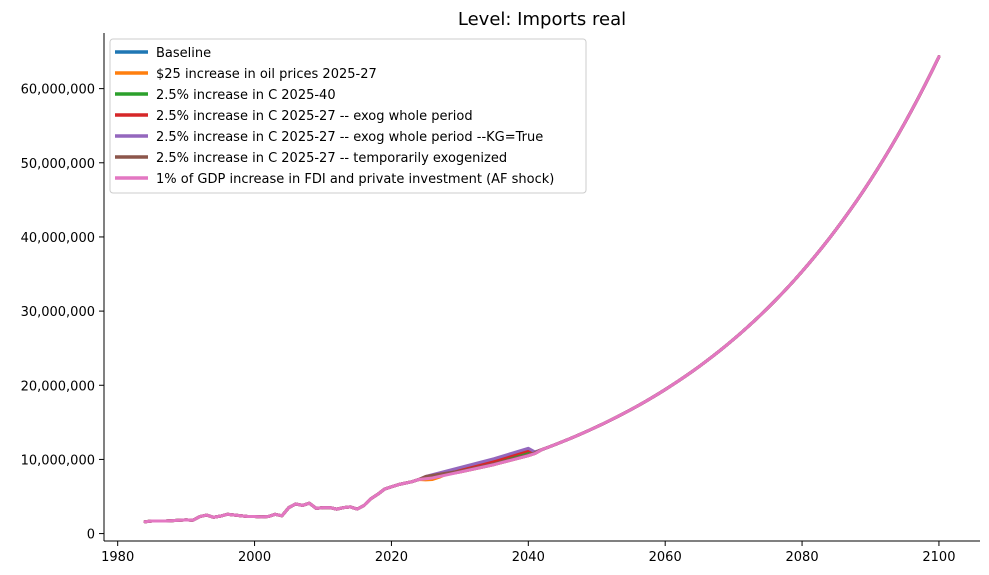 Image resolution: width=989 pixels, height=575 pixels. What do you see at coordinates (58, 238) in the screenshot?
I see `y-tick-label: 40,000,000` at bounding box center [58, 238].